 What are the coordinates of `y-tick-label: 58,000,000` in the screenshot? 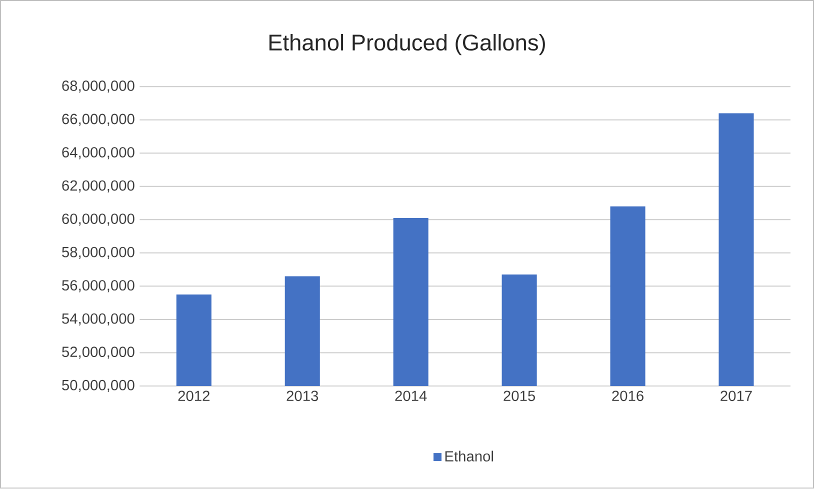 It's located at (98, 253).